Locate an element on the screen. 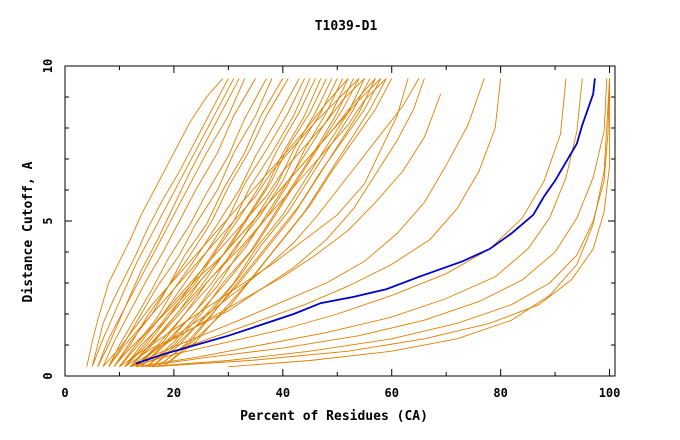  y-tick-labels: 0 5 10 is located at coordinates (48, 219).